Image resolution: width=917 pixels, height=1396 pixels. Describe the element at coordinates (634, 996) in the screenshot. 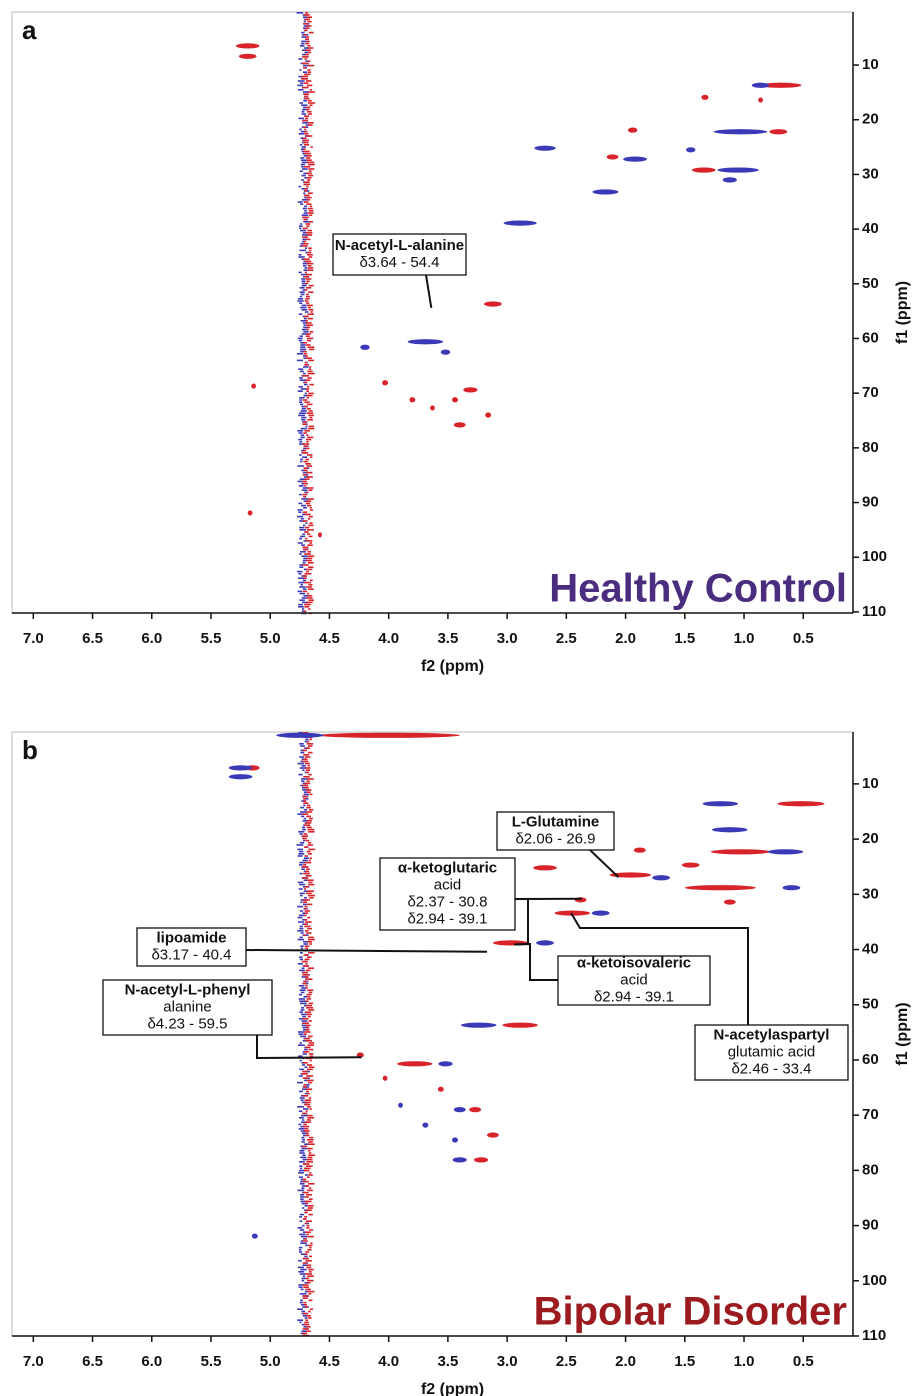

I see `annotation-text: δ2.94 - 39.1` at that location.